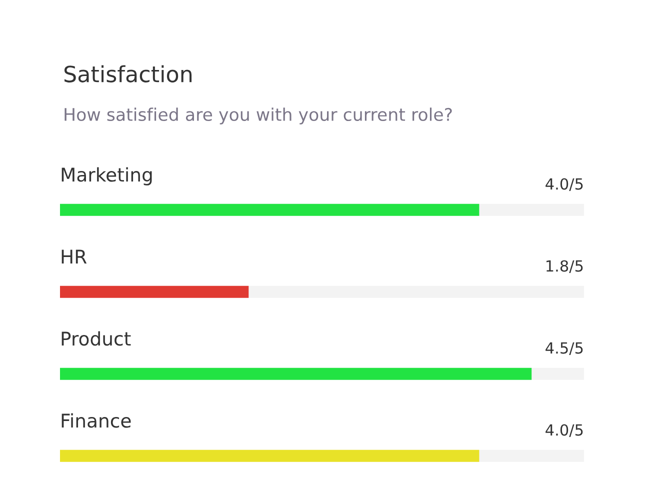  I want to click on y-tick-label: HR, so click(74, 257).